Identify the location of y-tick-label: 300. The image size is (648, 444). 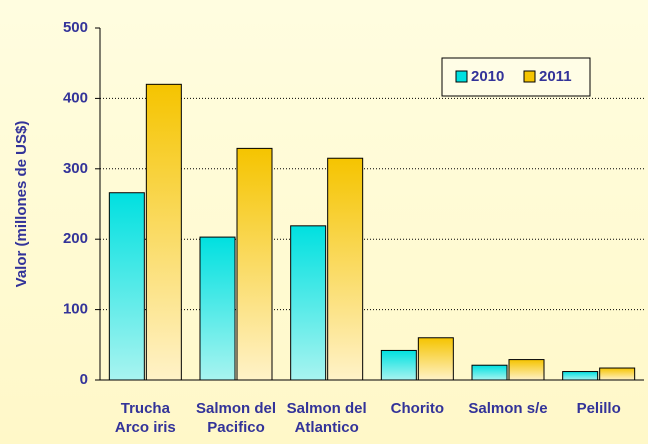
(75, 168).